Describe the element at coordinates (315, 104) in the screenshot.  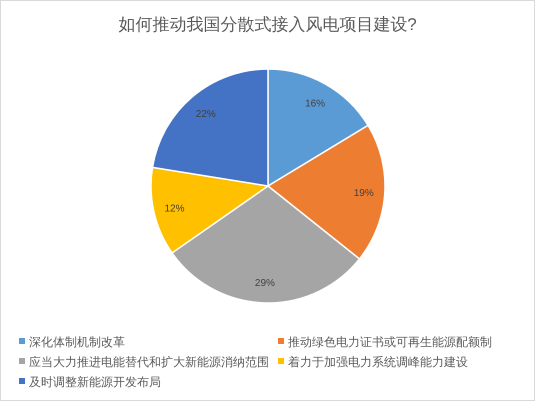
I see `data-label: 16%` at that location.